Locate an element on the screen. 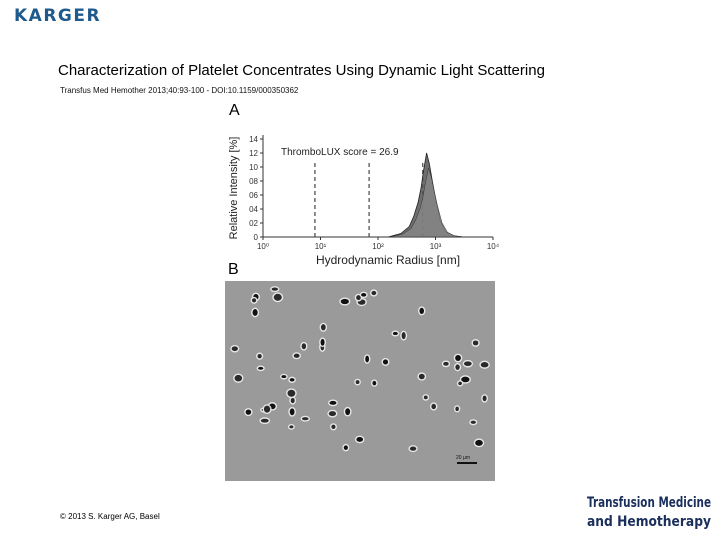 The image size is (720, 540). y-tick-label: 04 is located at coordinates (253, 209).